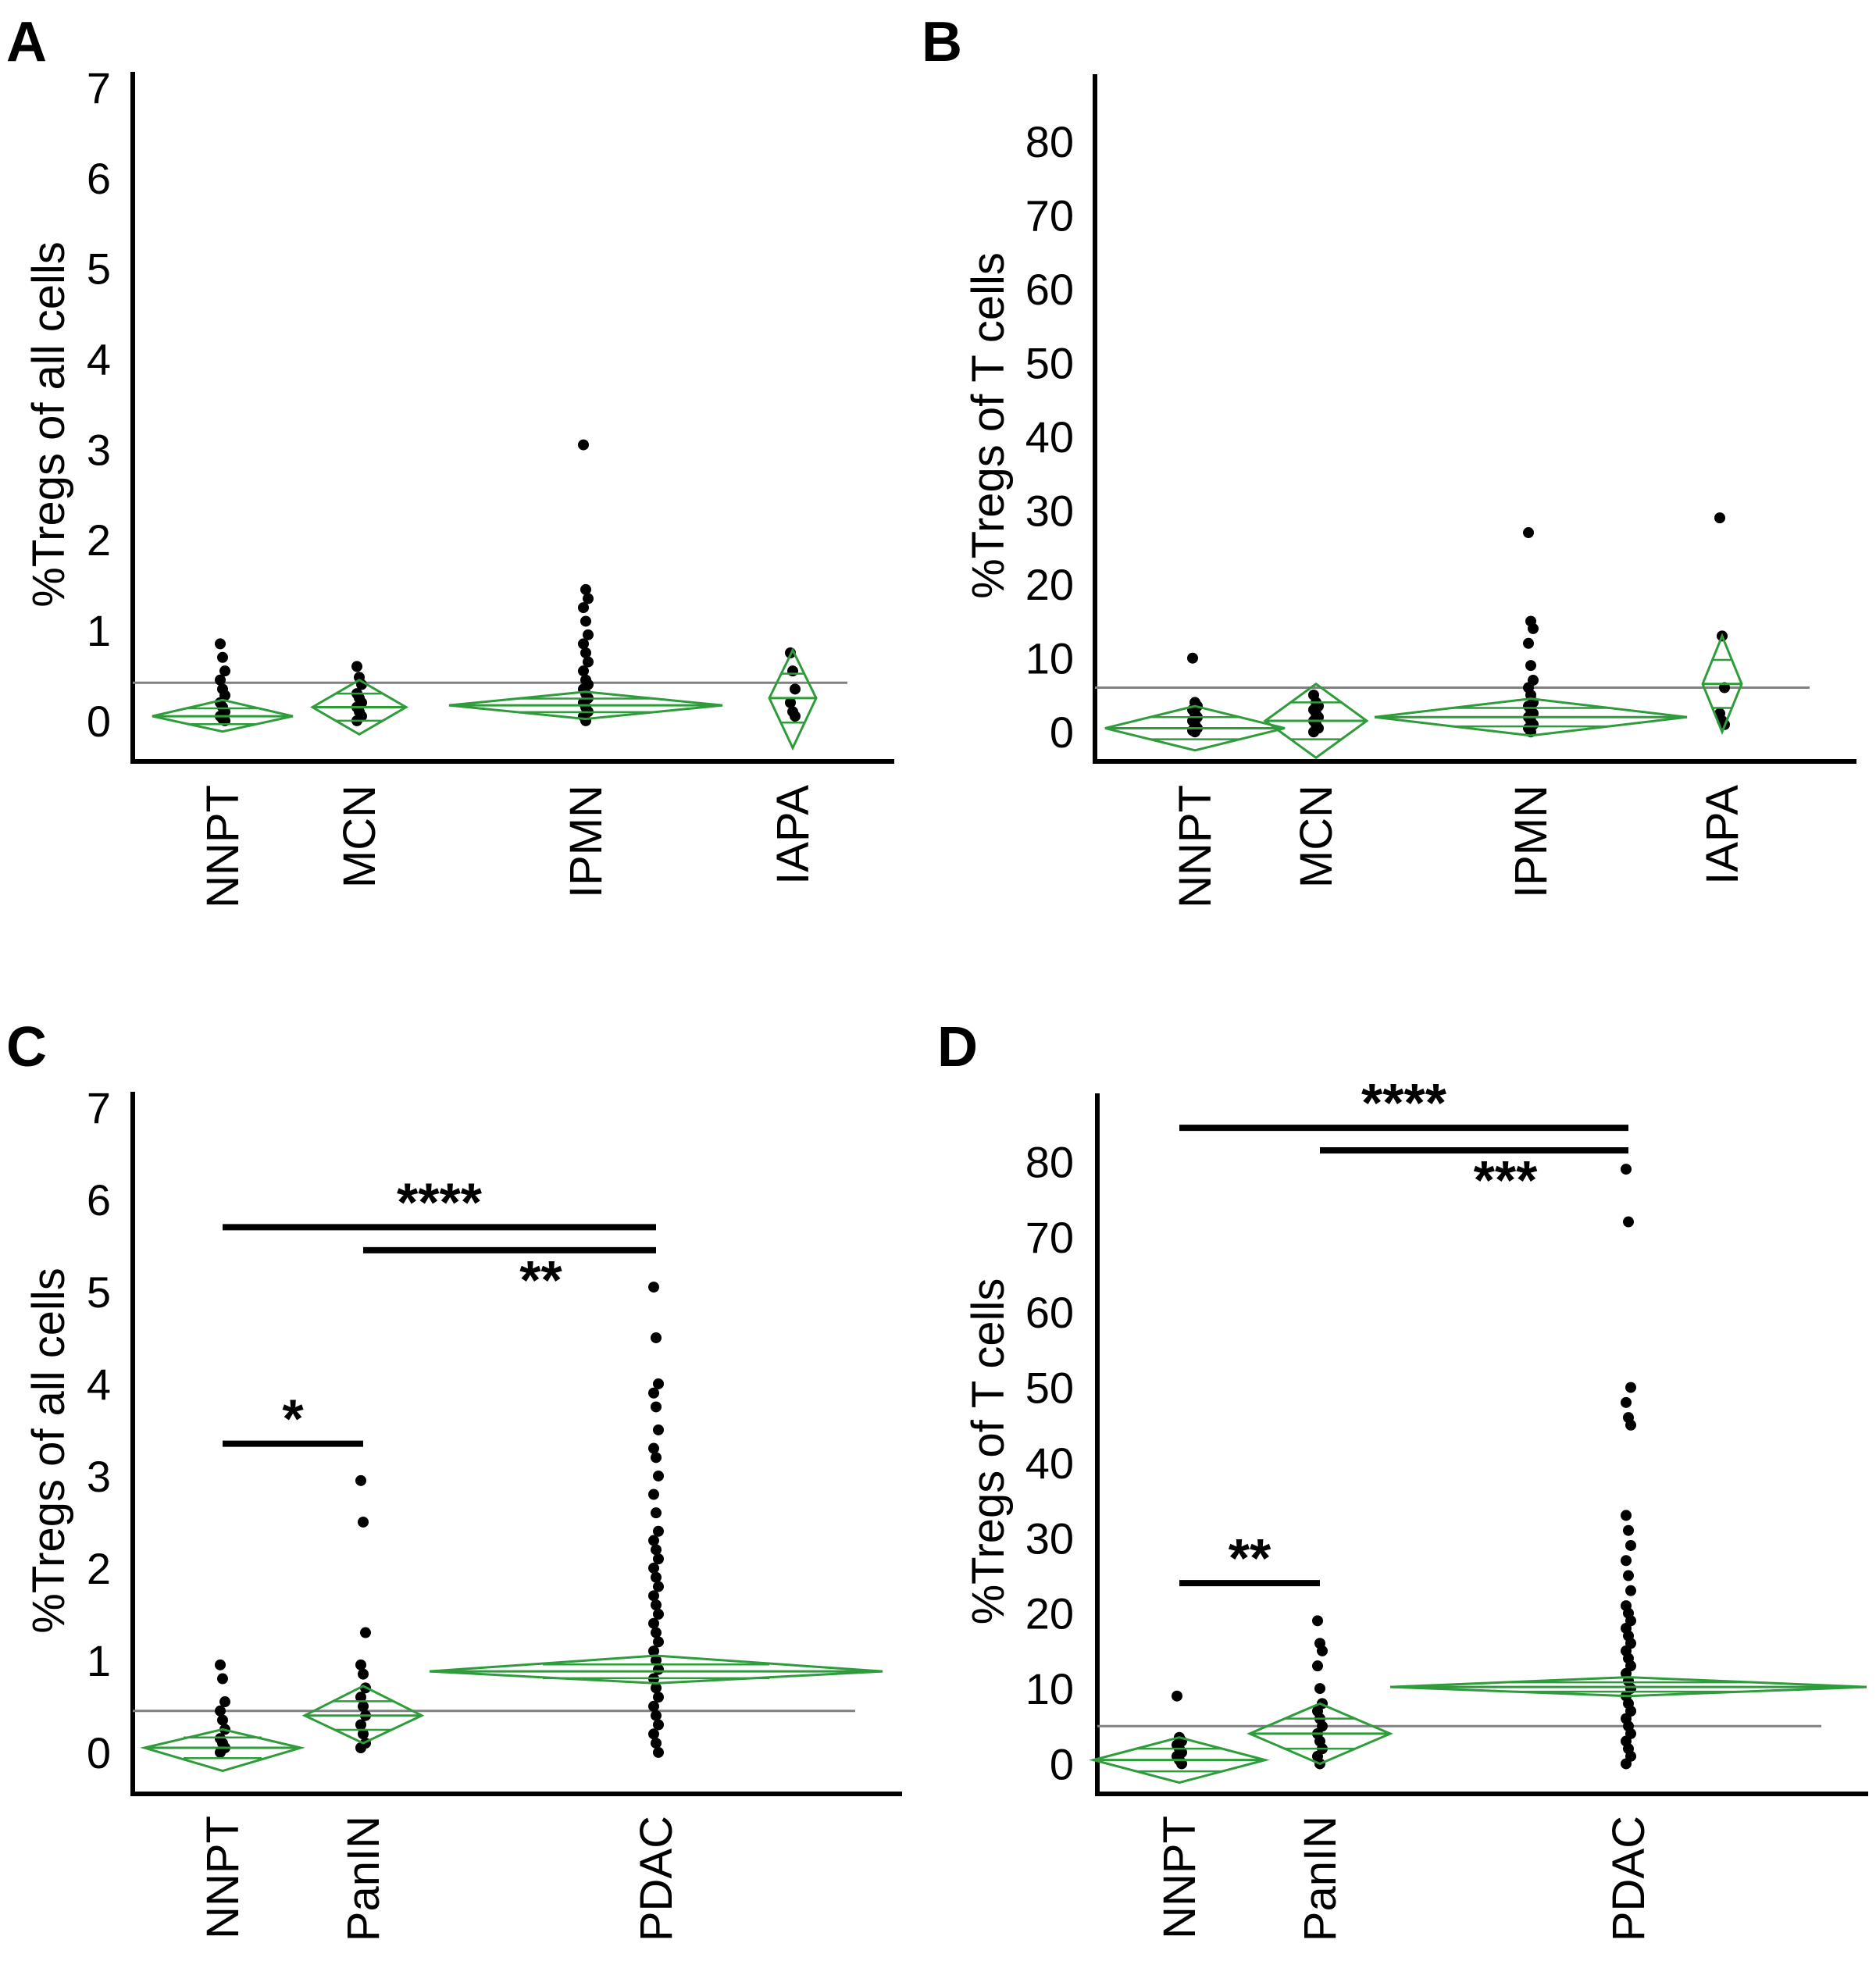  I want to click on panel-letter: B, so click(942, 42).